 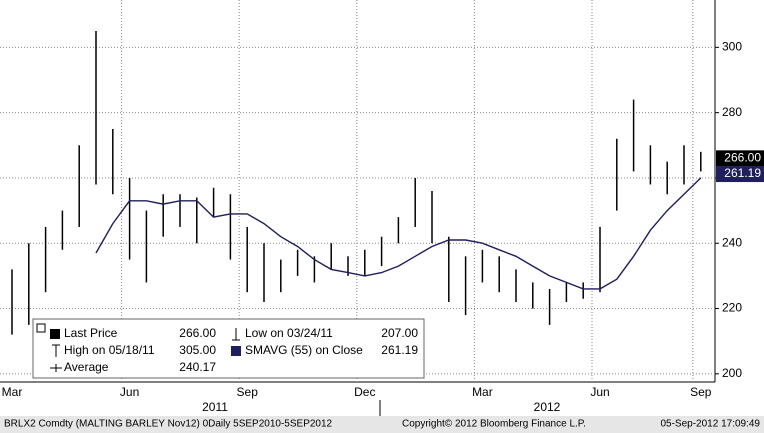 I want to click on price-tag-label: 266.00, so click(x=742, y=158).